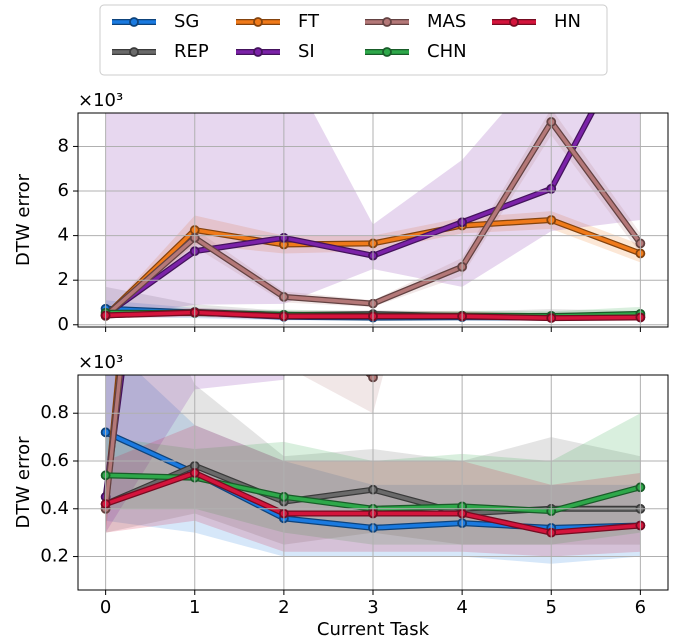  I want to click on y-tick-label: 0.2, so click(54, 556).